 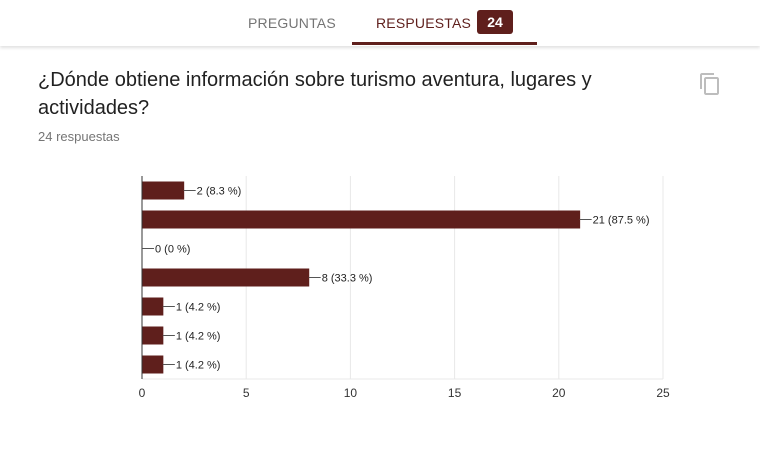 What do you see at coordinates (246, 393) in the screenshot?
I see `x-tick-label: 5` at bounding box center [246, 393].